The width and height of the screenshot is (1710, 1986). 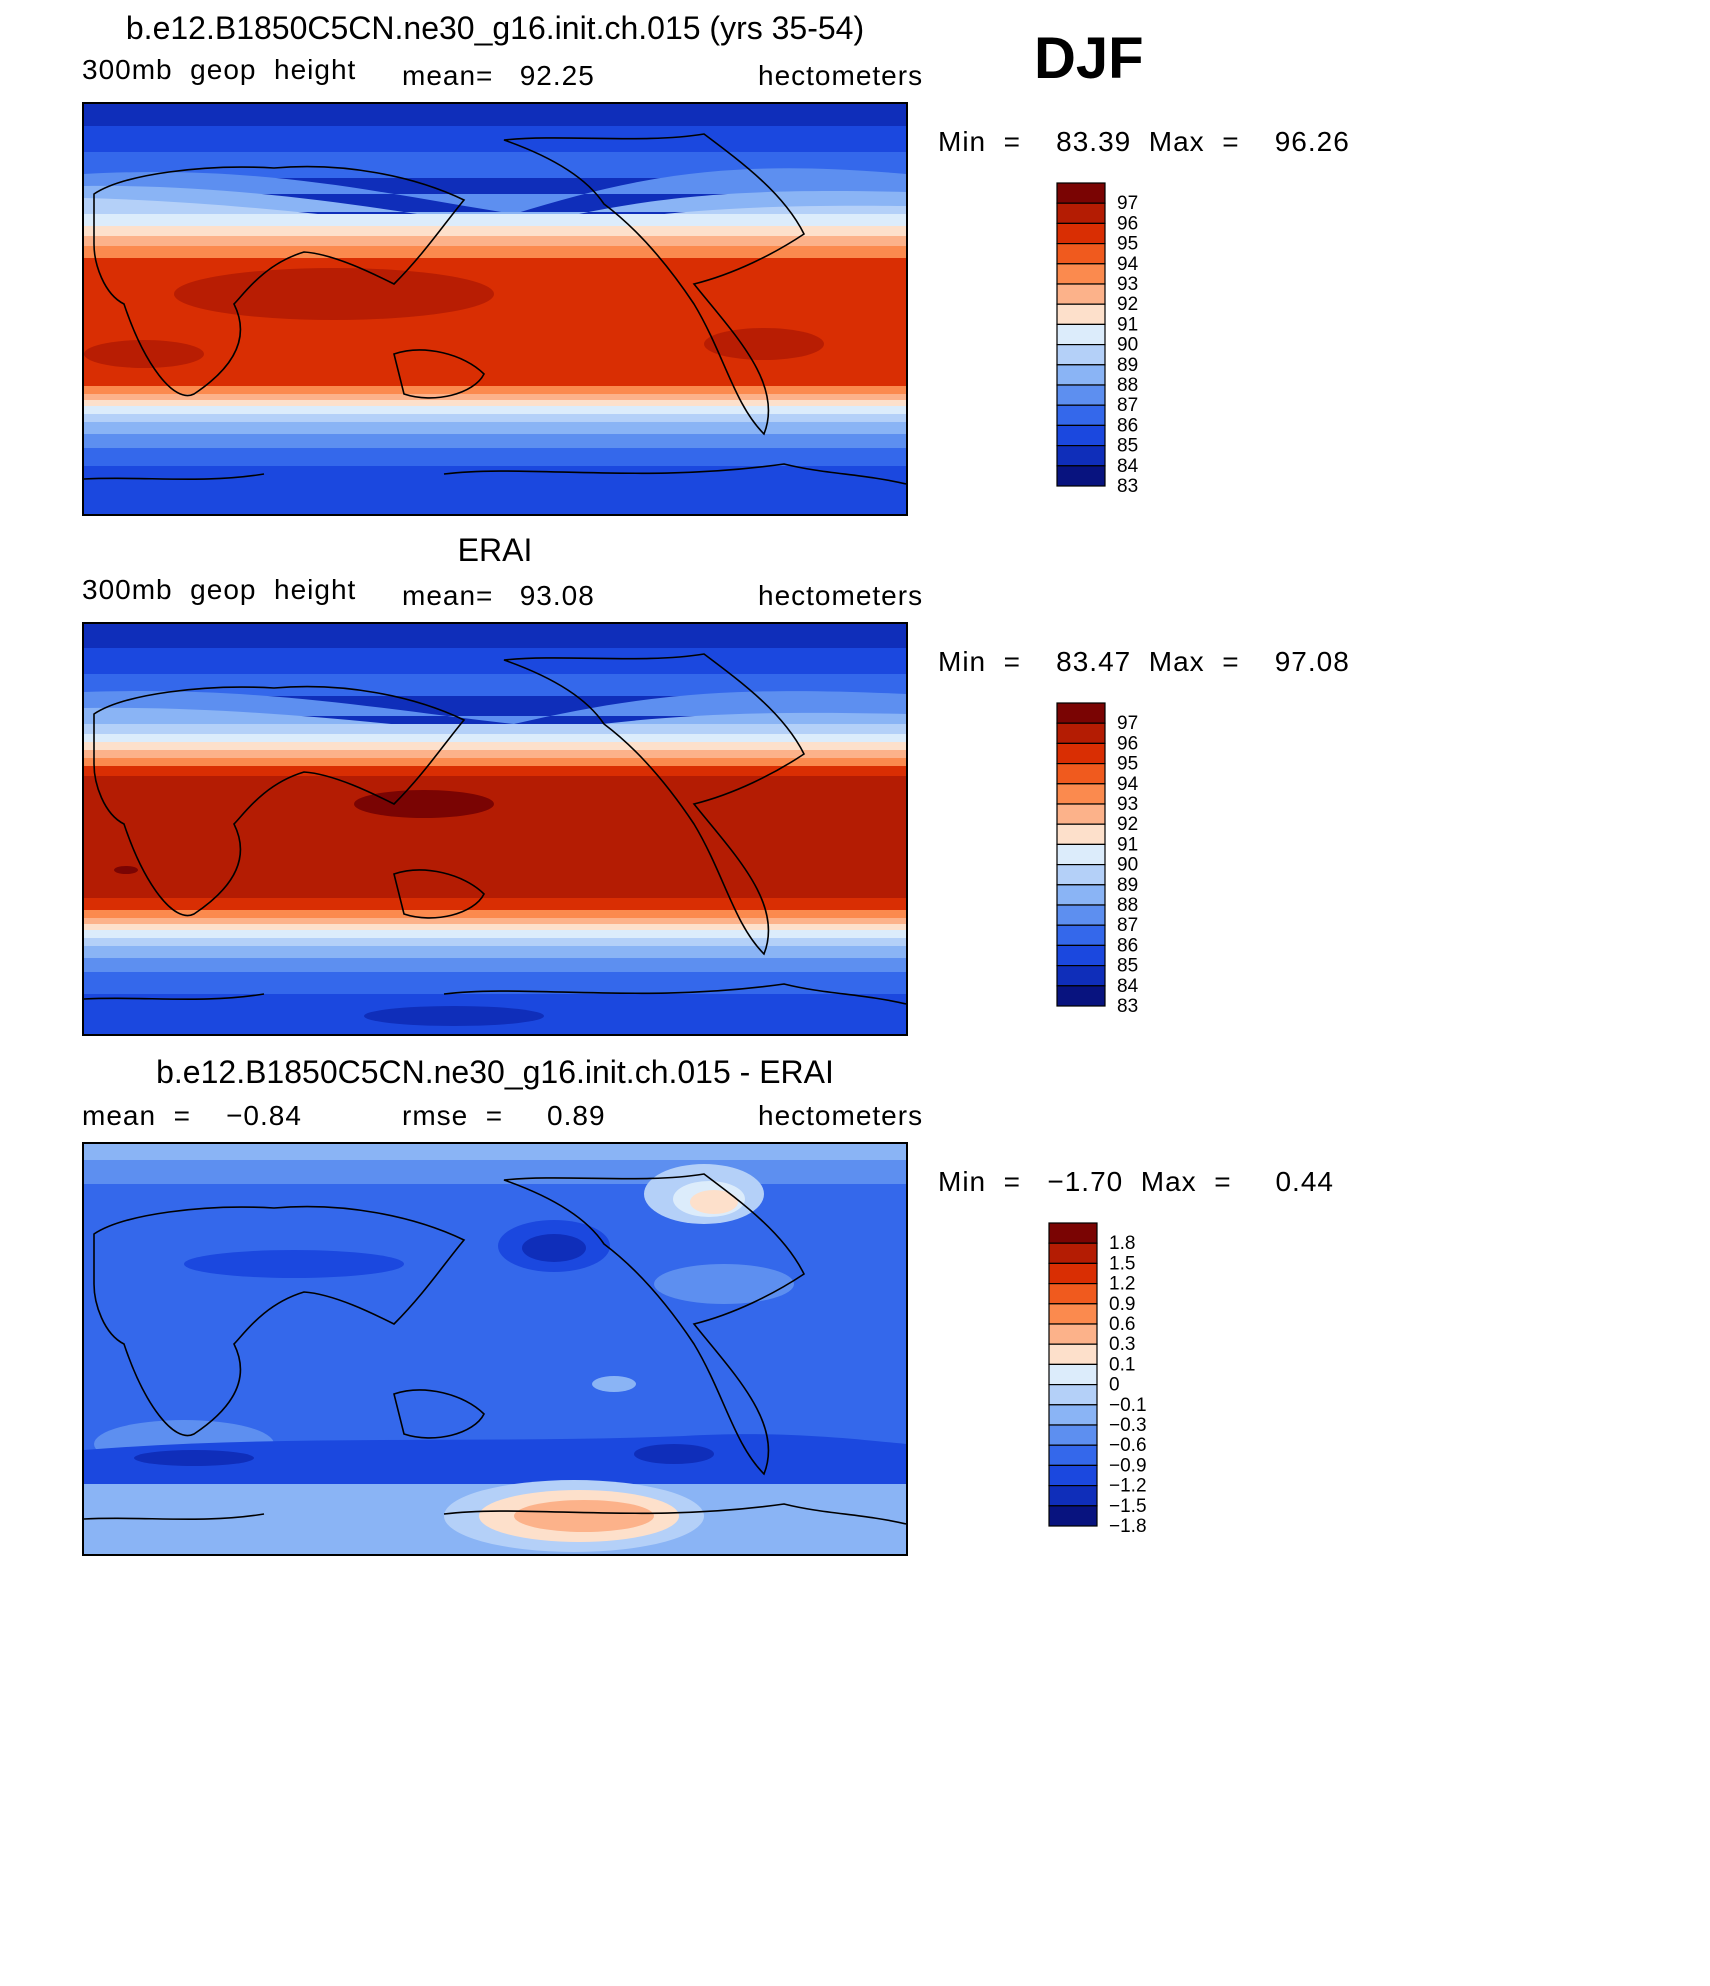 What do you see at coordinates (1114, 1385) in the screenshot?
I see `colorbar-label-8: 0` at bounding box center [1114, 1385].